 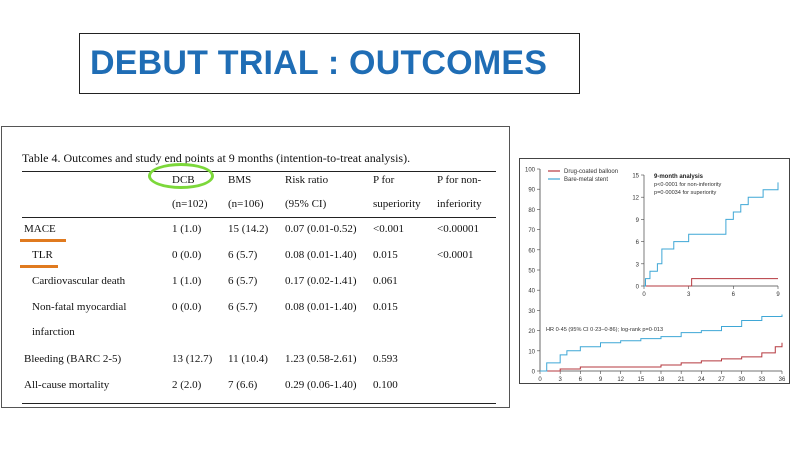 I want to click on x-tick-label: 12, so click(x=620, y=380).